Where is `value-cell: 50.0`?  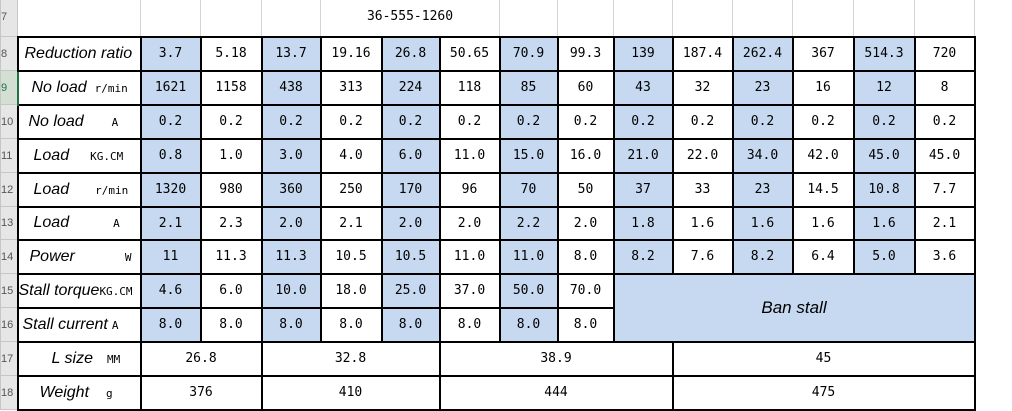 value-cell: 50.0 is located at coordinates (528, 290).